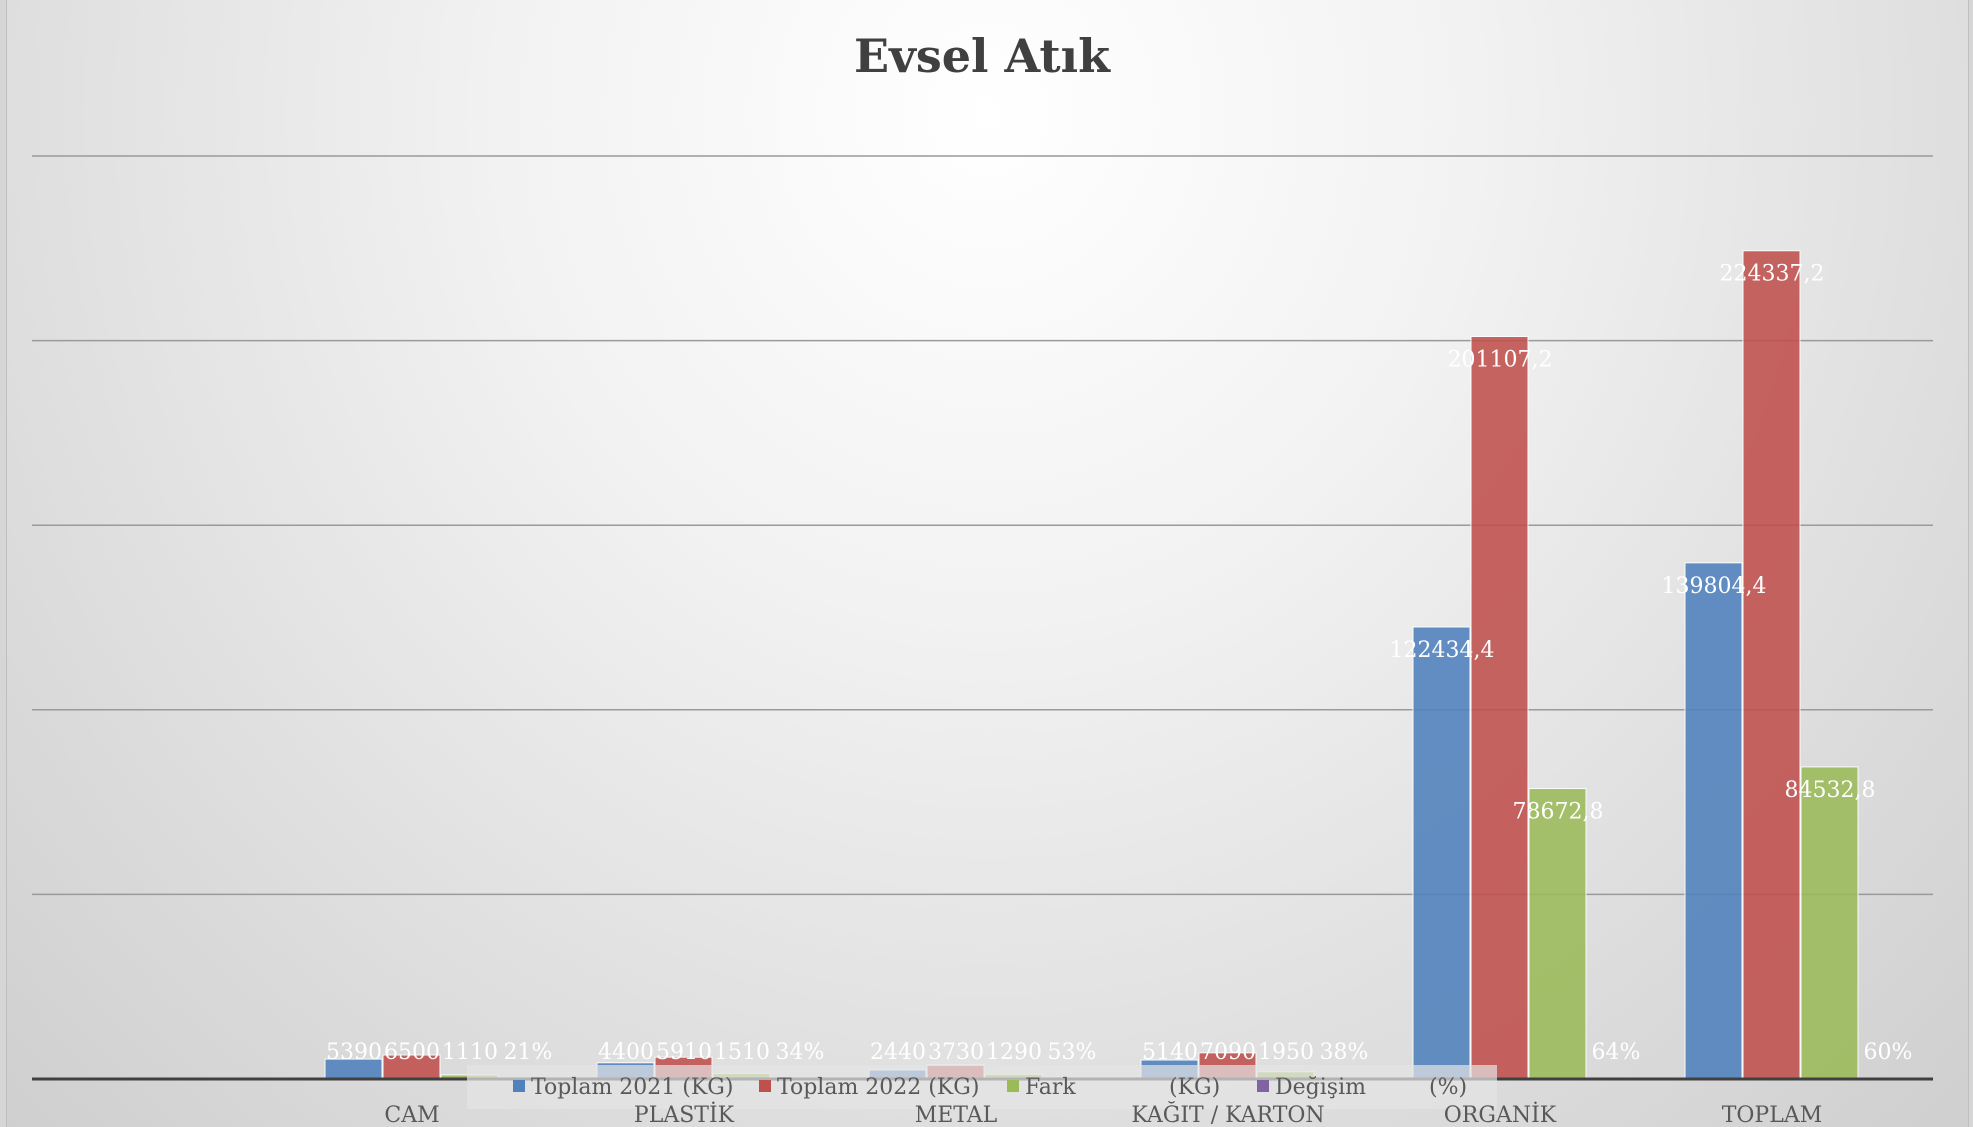 This screenshot has height=1127, width=1973. I want to click on legend-swatch-2022, so click(765, 1086).